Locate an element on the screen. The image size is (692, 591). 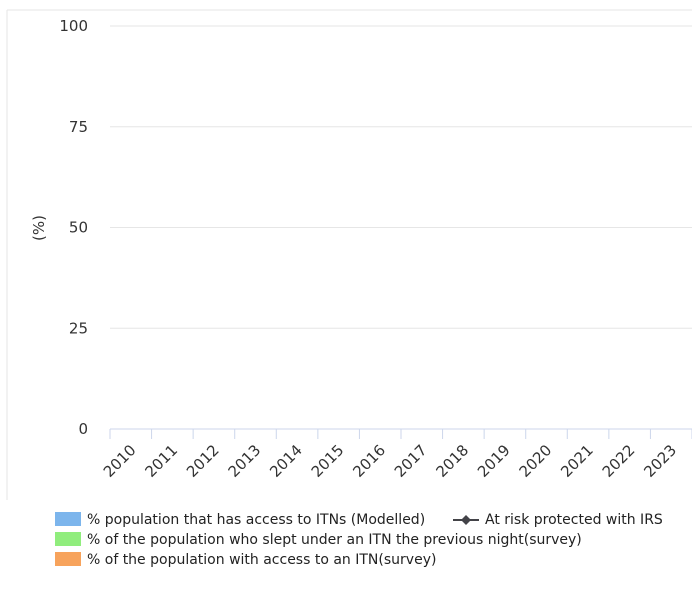
x-tick-label: 2016 is located at coordinates (369, 461).